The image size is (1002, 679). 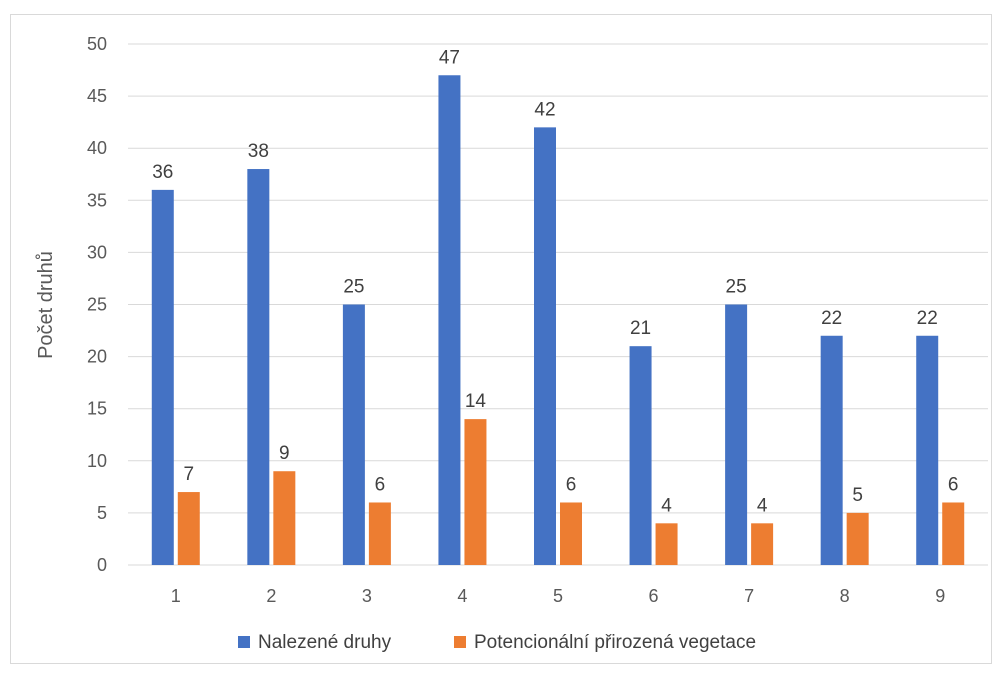 What do you see at coordinates (284, 453) in the screenshot?
I see `data-label: 9` at bounding box center [284, 453].